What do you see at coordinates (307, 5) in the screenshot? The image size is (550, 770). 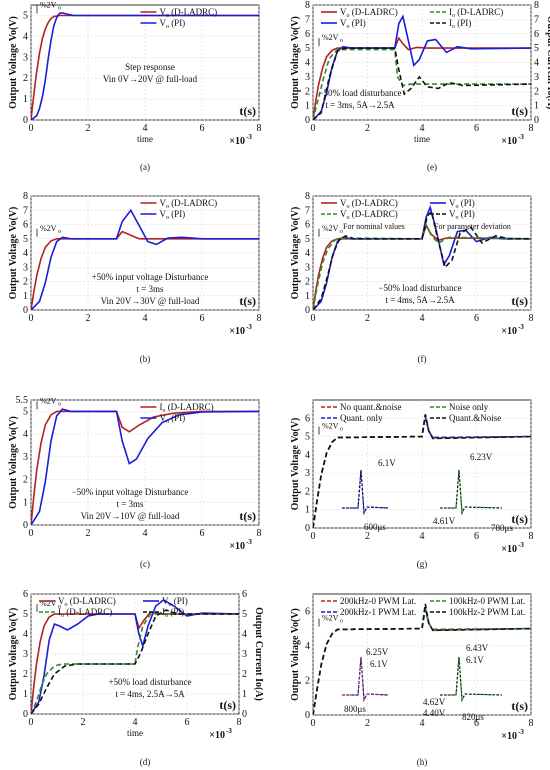 I see `y-tick-label: 8` at bounding box center [307, 5].